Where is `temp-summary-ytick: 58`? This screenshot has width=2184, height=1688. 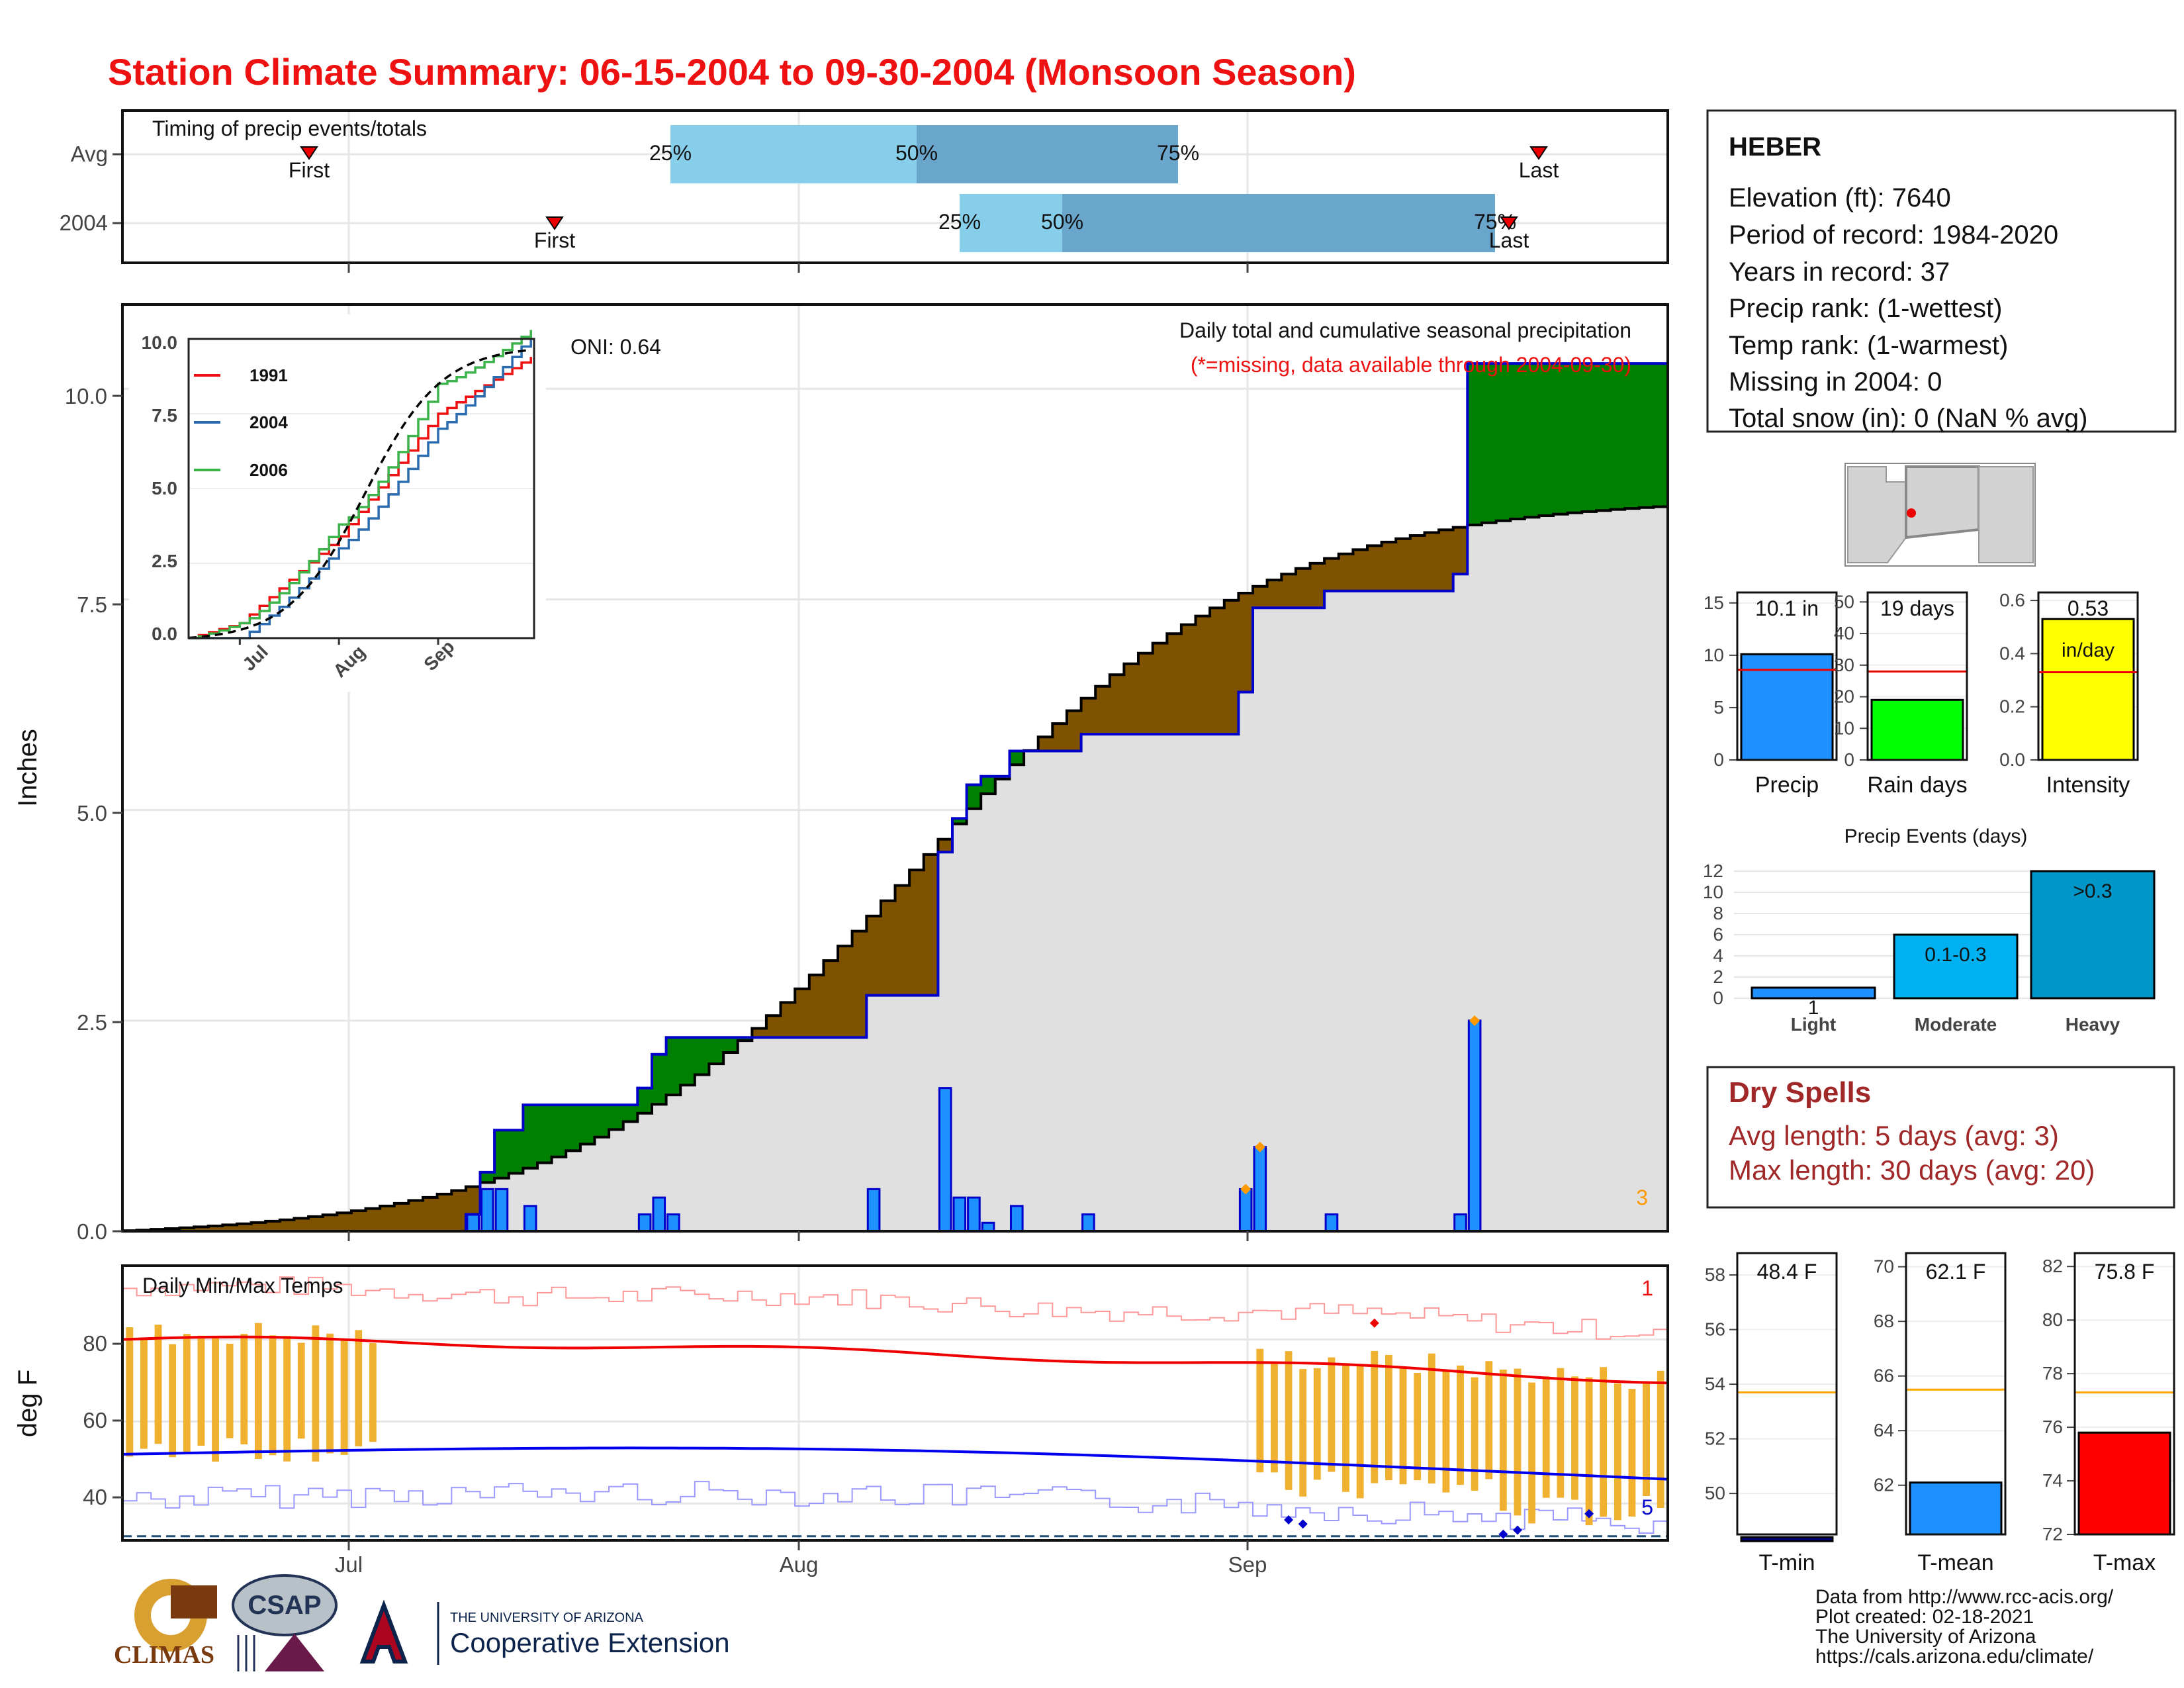
temp-summary-ytick: 58 is located at coordinates (1715, 1274).